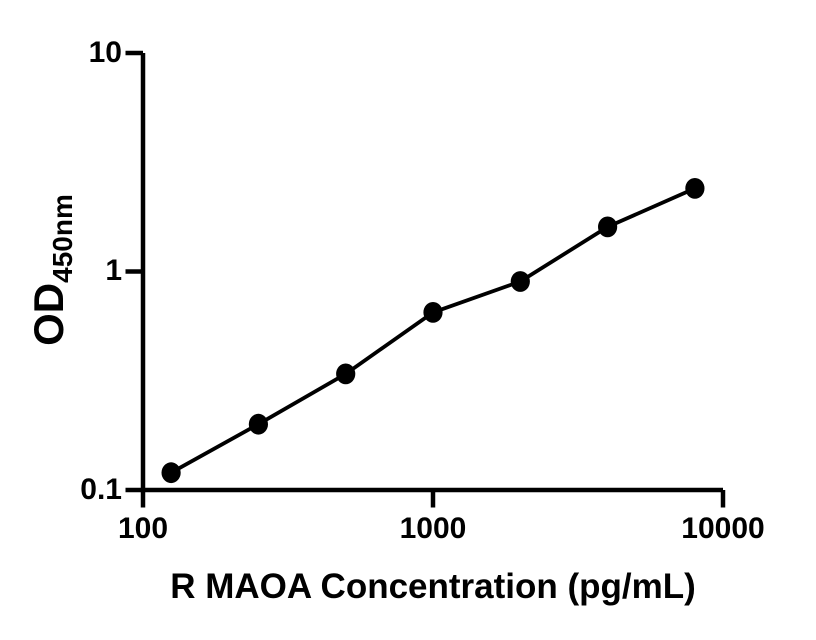  What do you see at coordinates (433, 528) in the screenshot?
I see `x-tick-label-1000: 1000` at bounding box center [433, 528].